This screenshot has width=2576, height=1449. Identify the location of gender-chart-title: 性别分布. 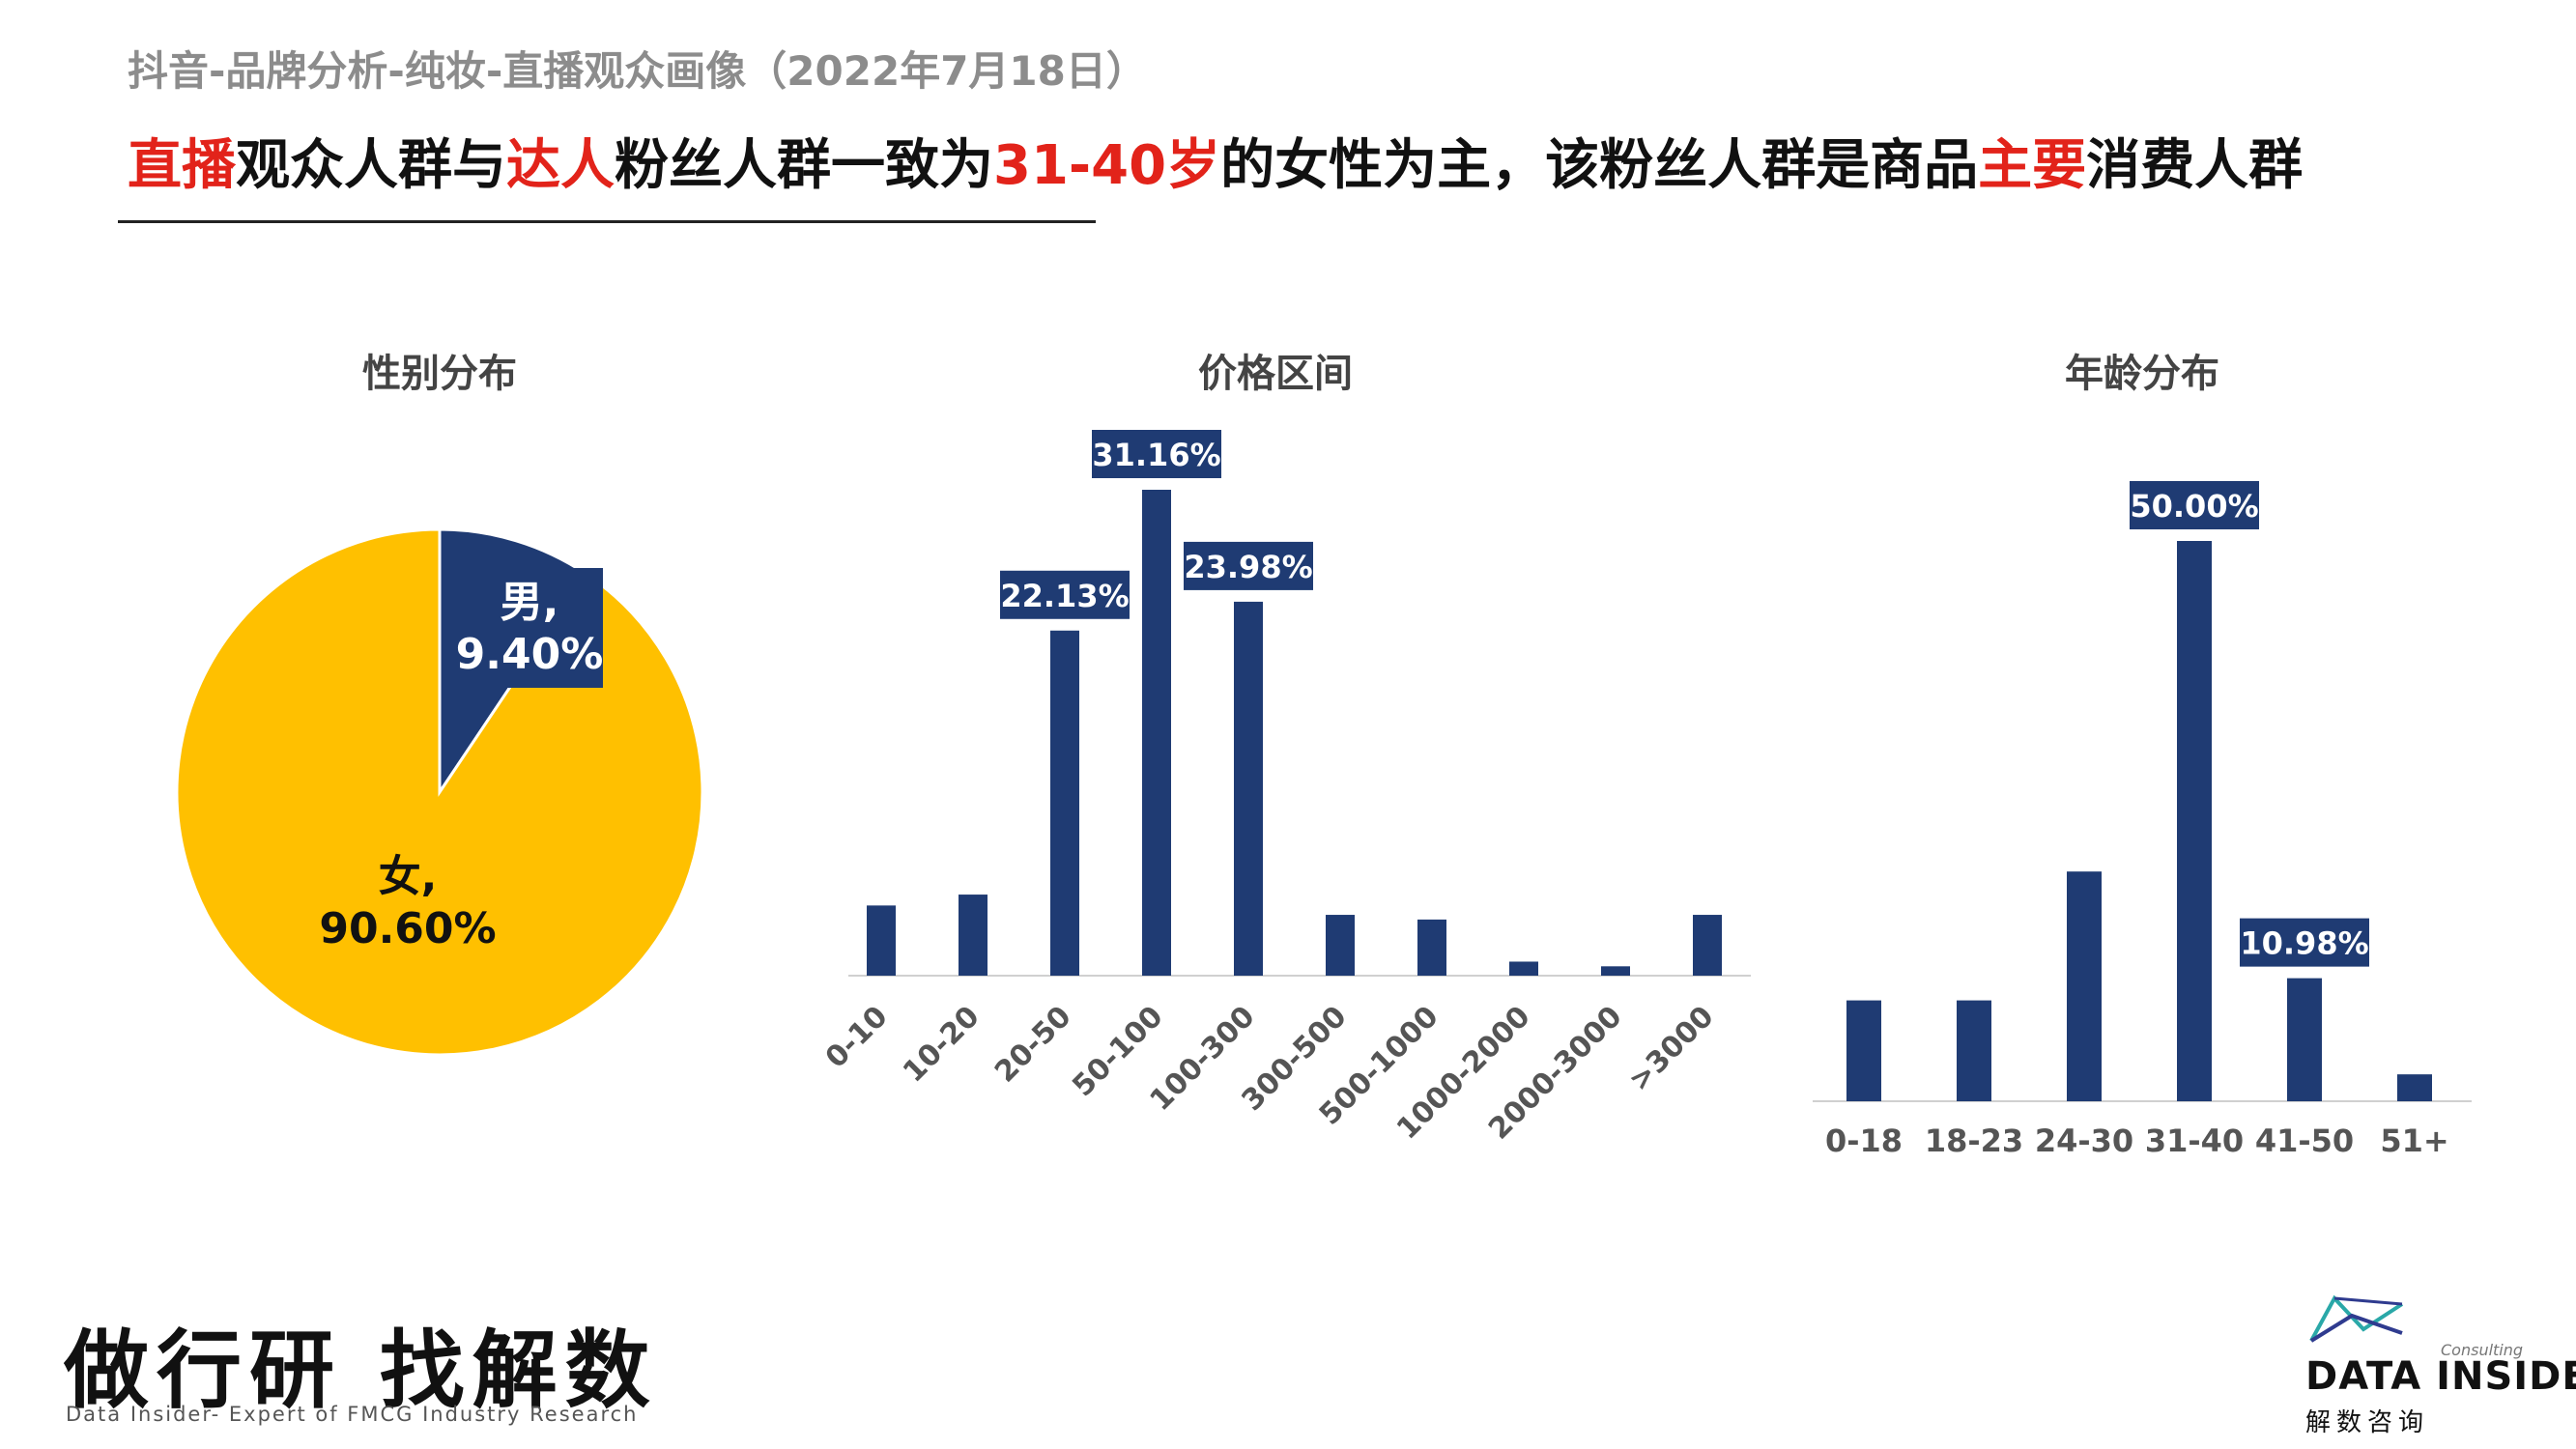
(440, 374).